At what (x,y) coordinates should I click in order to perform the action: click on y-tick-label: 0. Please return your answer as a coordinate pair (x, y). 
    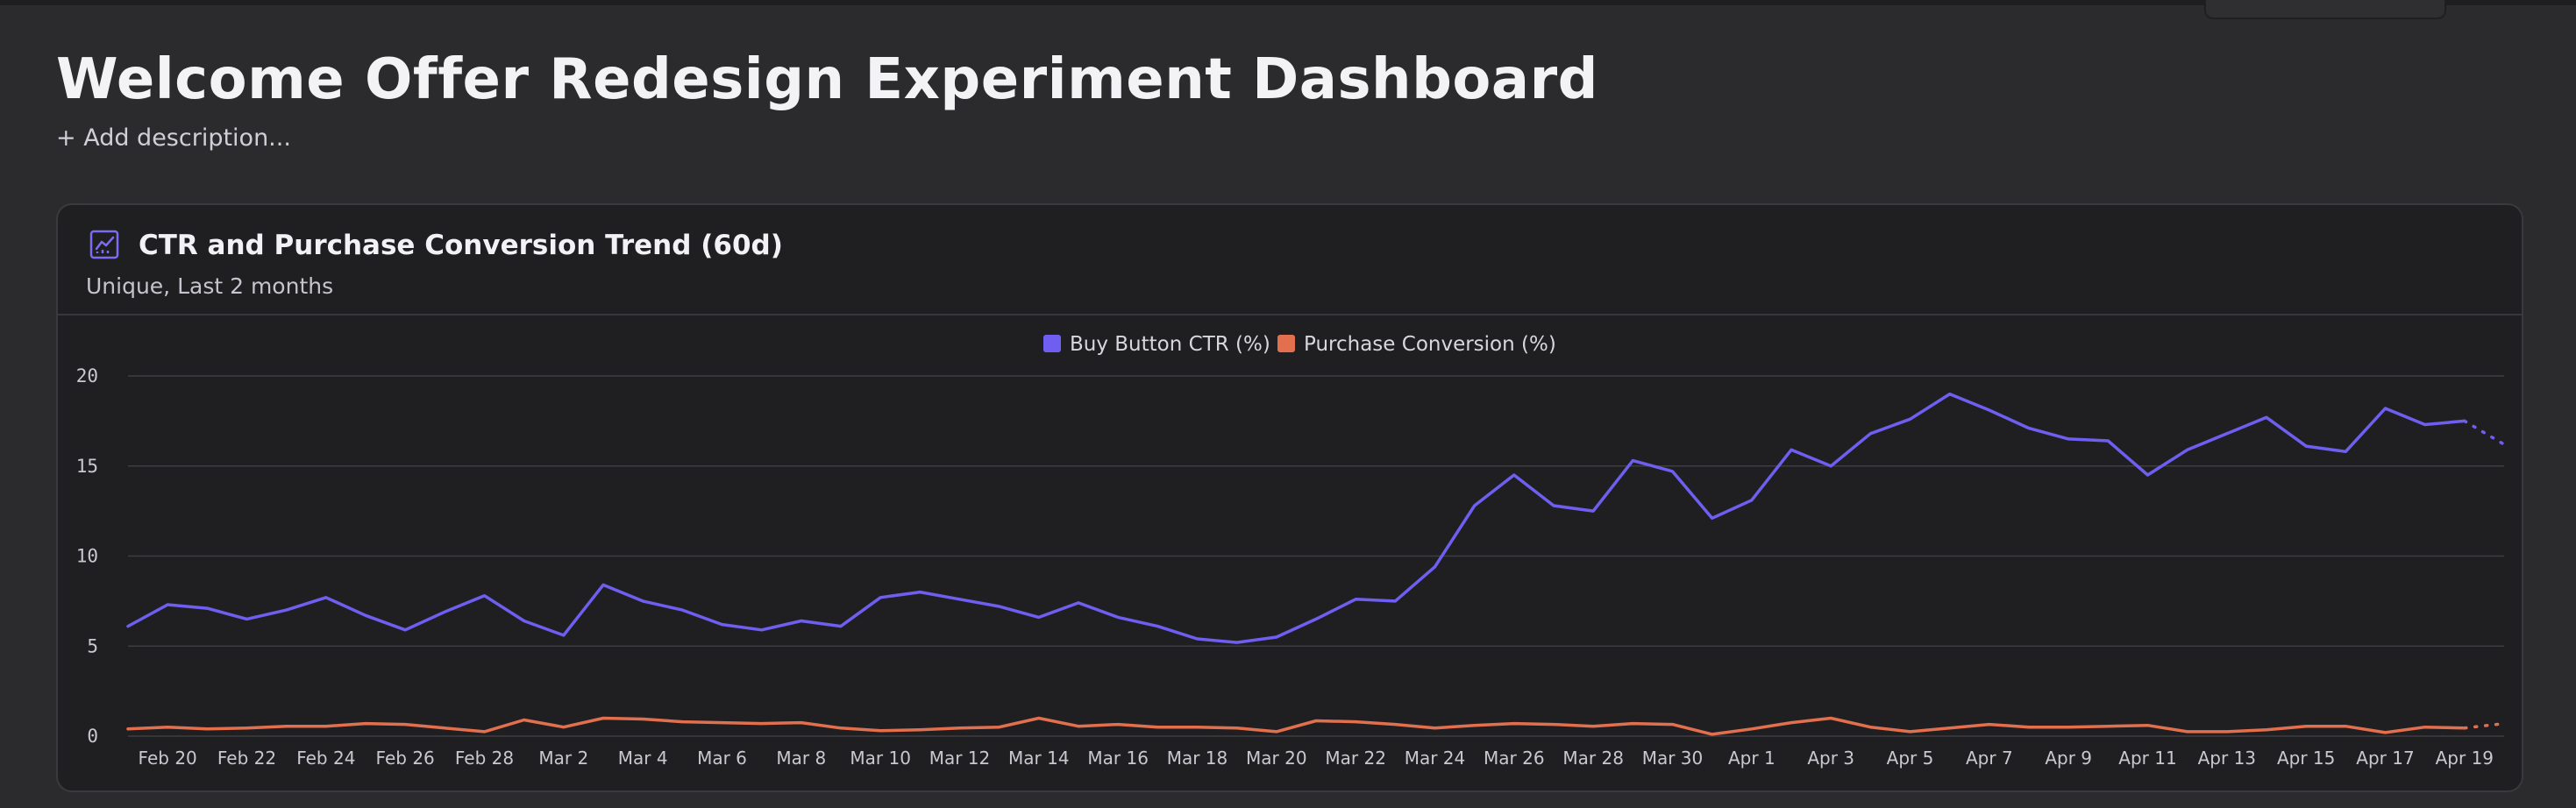
    Looking at the image, I should click on (92, 736).